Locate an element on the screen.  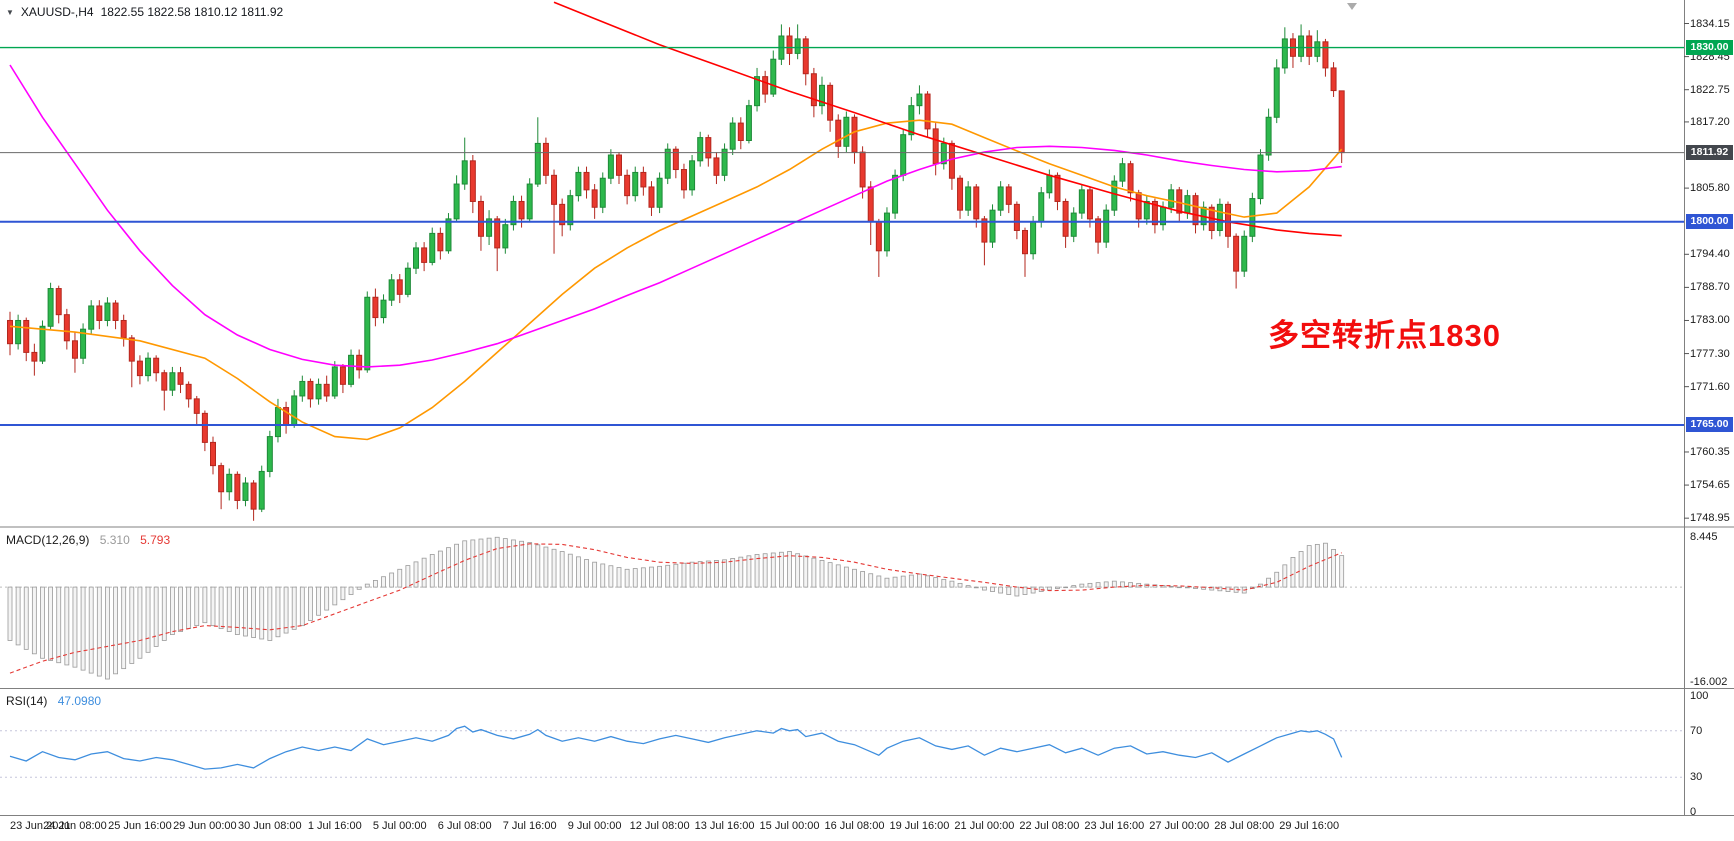
price-axis-label: 1760.35 is located at coordinates (1710, 451).